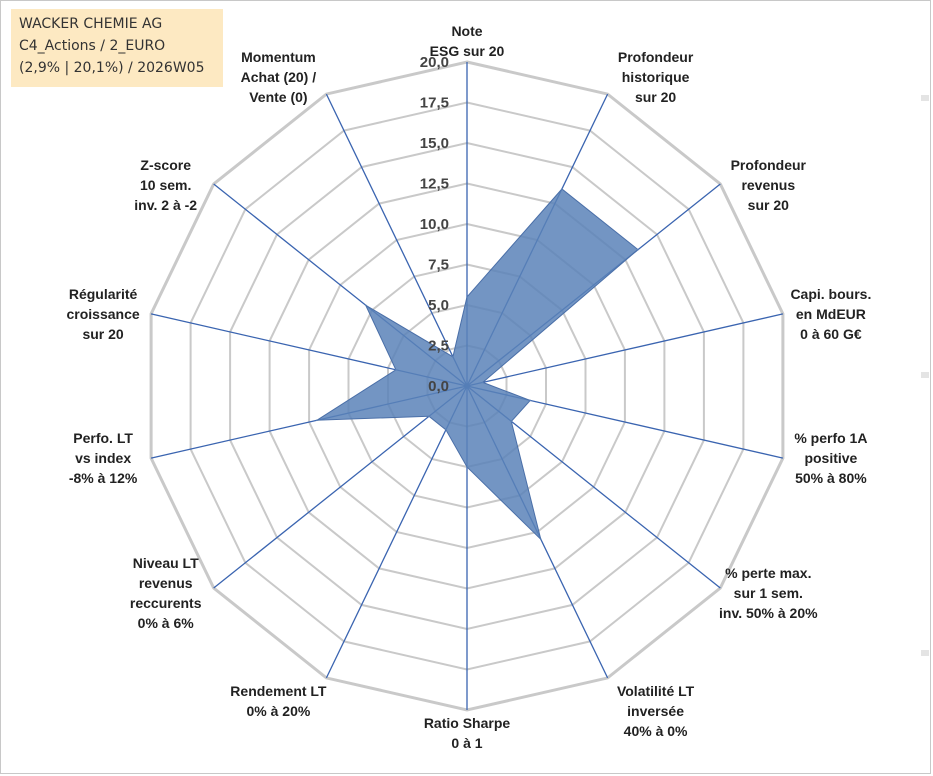  What do you see at coordinates (467, 51) in the screenshot?
I see `axis-label: ESG sur 20` at bounding box center [467, 51].